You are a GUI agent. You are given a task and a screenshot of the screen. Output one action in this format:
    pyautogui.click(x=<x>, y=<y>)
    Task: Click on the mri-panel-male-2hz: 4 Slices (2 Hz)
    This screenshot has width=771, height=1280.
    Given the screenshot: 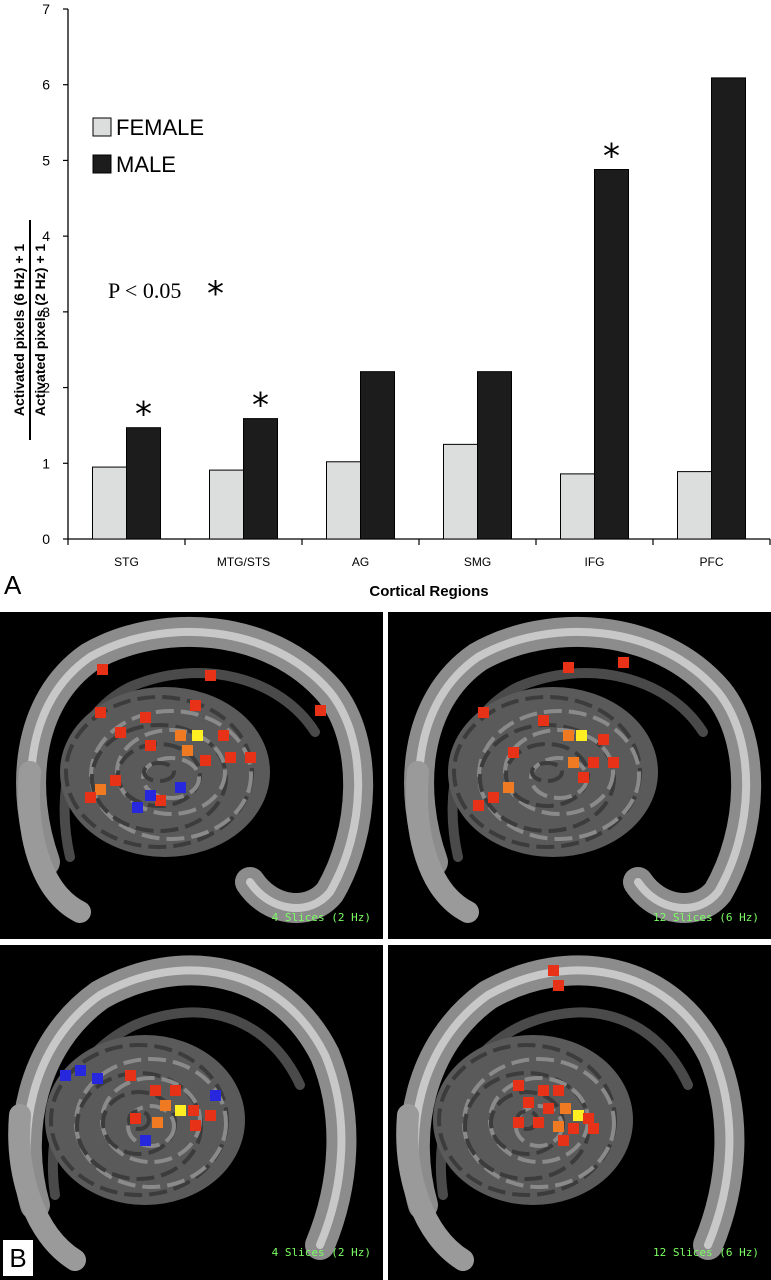 What is the action you would take?
    pyautogui.click(x=191, y=1112)
    